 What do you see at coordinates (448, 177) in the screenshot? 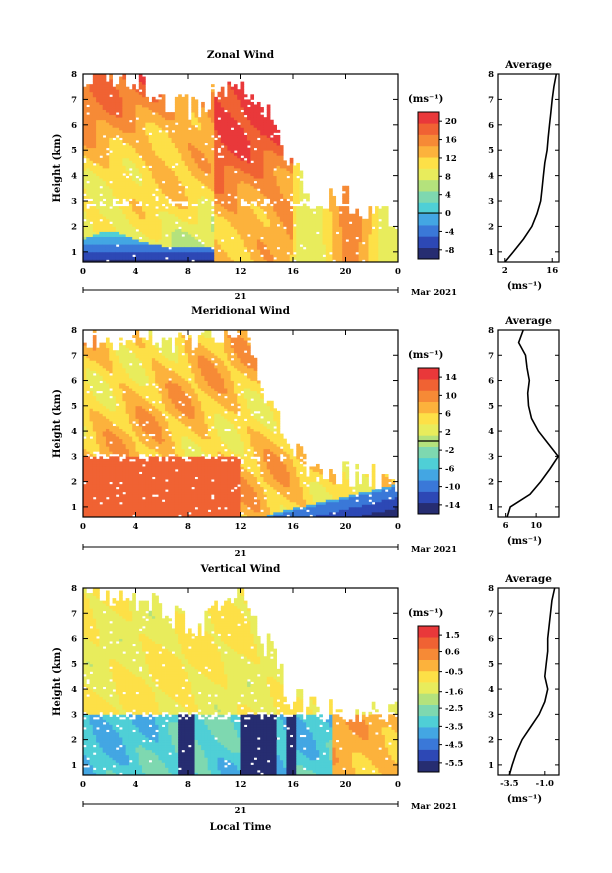
I see `colorbar-label: 8` at bounding box center [448, 177].